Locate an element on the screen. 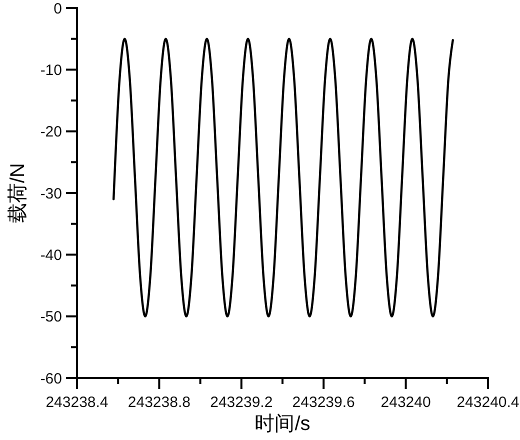 The height and width of the screenshot is (440, 520). y-tick-label: -40 is located at coordinates (51, 255).